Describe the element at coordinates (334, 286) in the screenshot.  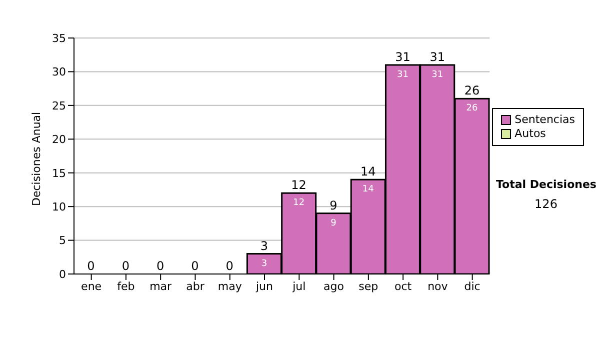
I see `x-tick-label: ago` at that location.